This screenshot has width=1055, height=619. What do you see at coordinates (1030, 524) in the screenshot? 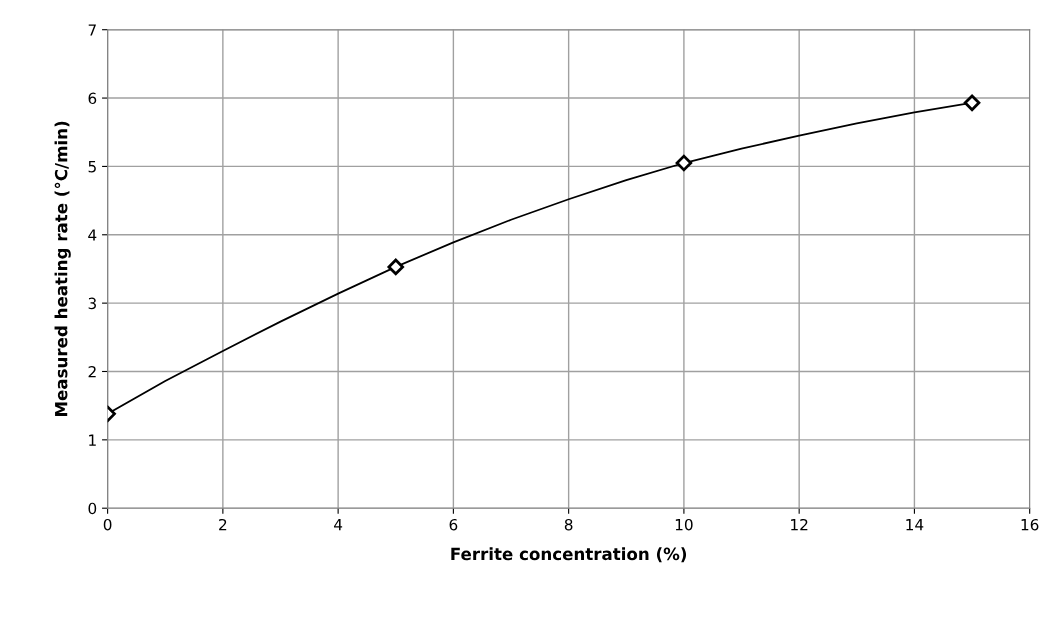
I see `x-tick-label: 16` at bounding box center [1030, 524].